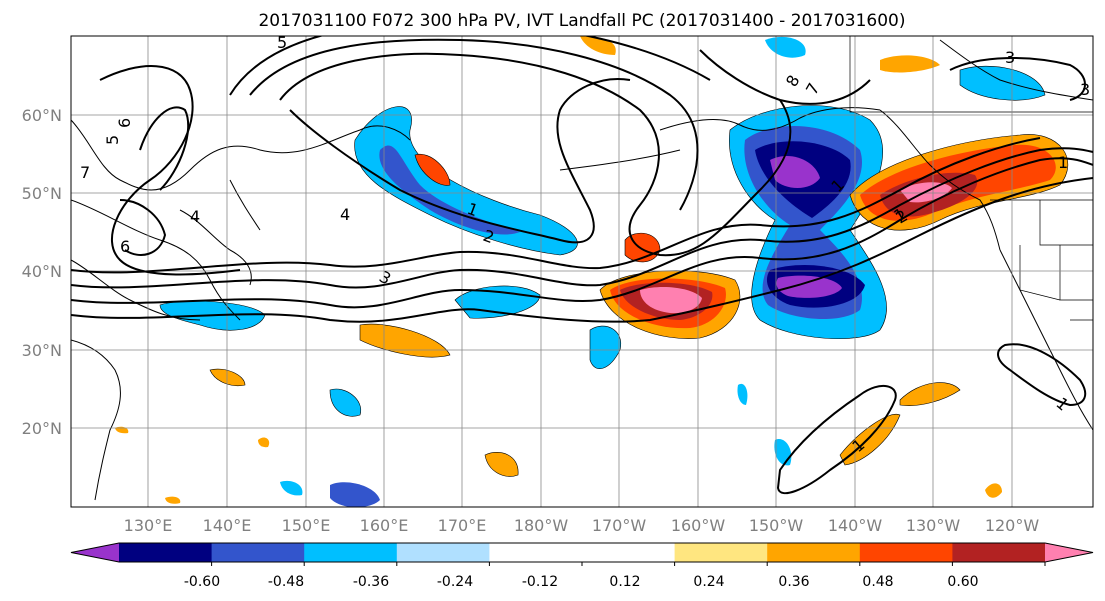  I want to click on lon-label: 130°W, so click(933, 525).